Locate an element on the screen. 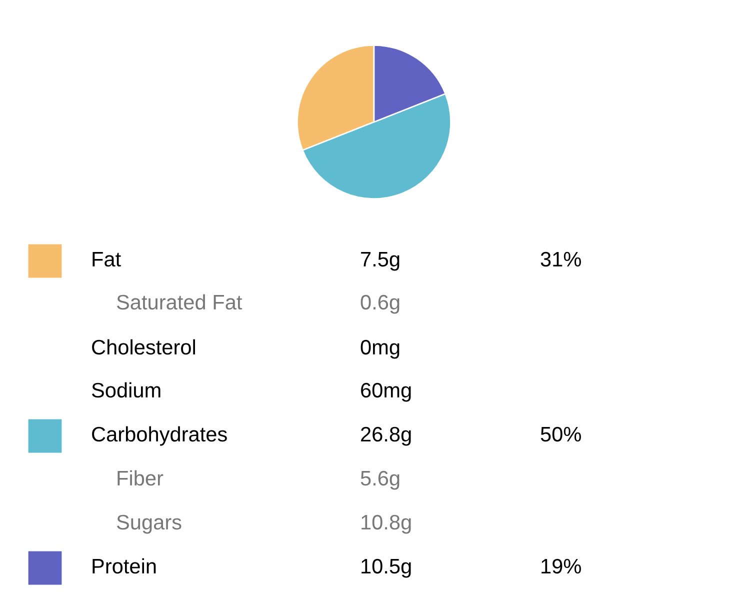 Image resolution: width=750 pixels, height=600 pixels. text: Sugars is located at coordinates (149, 524).